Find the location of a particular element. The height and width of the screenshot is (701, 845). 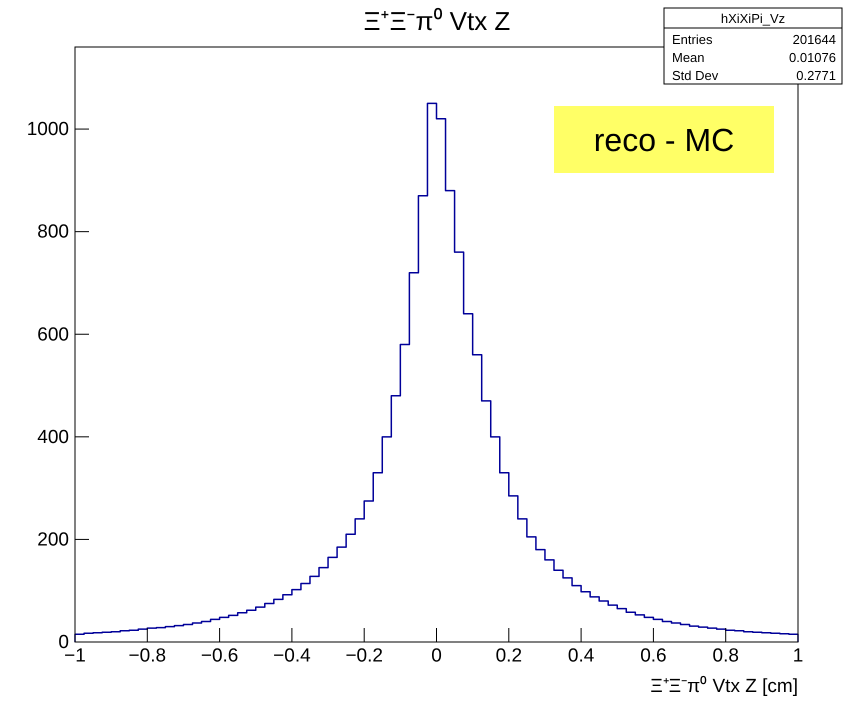

annotation: Mean is located at coordinates (688, 57).